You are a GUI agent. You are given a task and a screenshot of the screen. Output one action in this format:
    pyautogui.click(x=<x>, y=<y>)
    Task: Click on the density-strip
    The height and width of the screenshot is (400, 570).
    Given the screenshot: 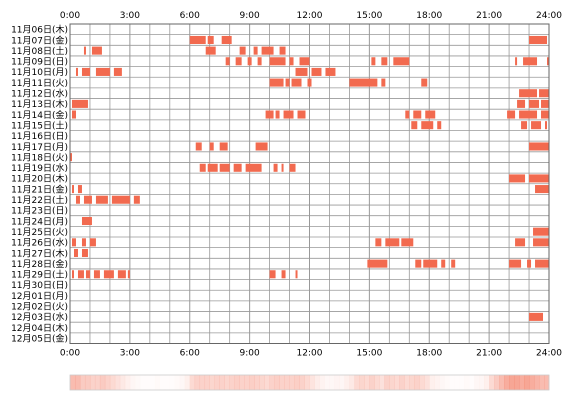 What is the action you would take?
    pyautogui.click(x=309, y=382)
    